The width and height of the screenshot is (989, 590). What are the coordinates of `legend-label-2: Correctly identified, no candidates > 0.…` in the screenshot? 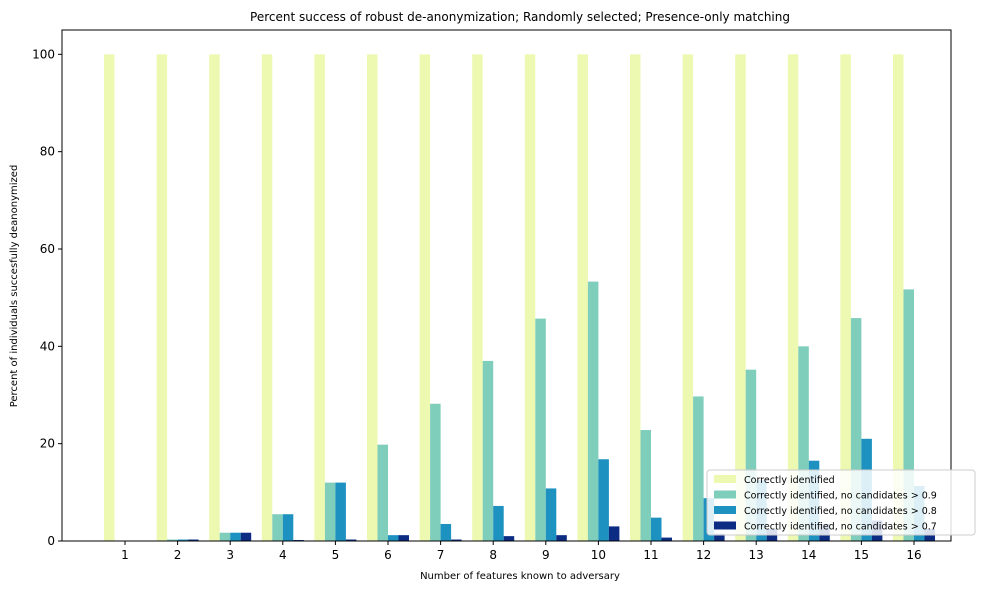 It's located at (840, 496).